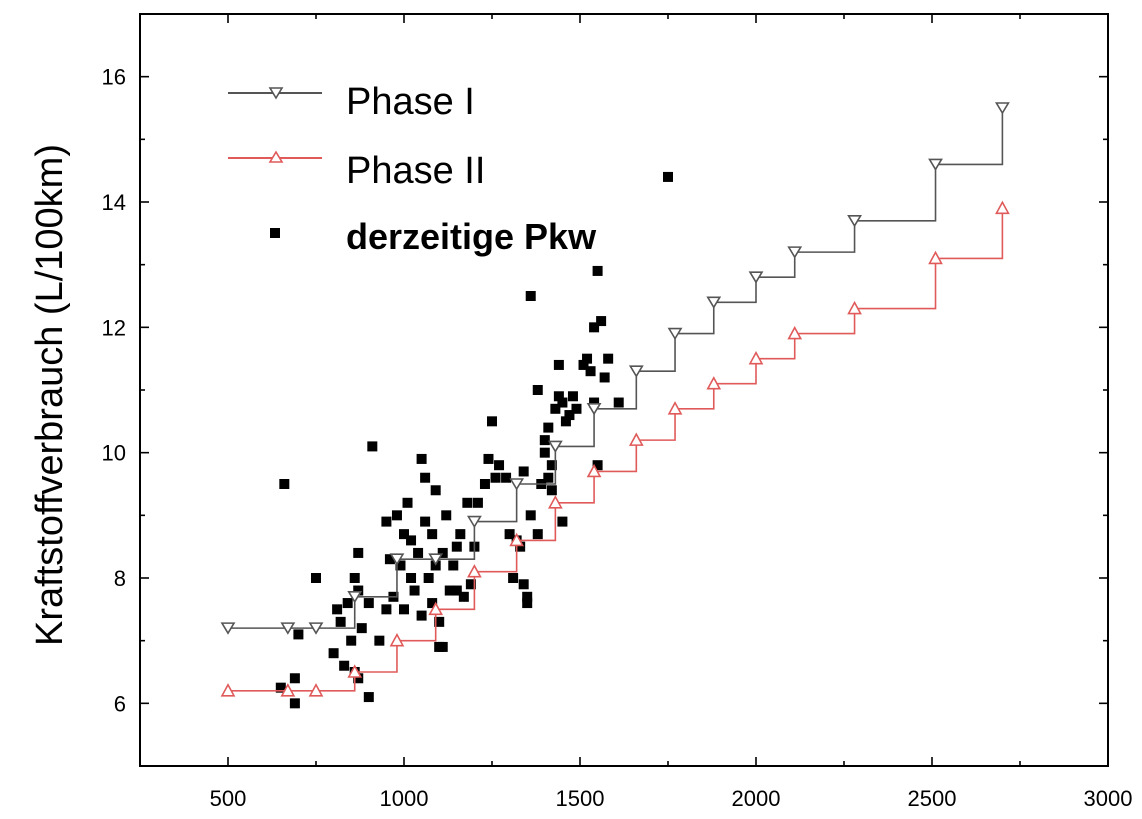  What do you see at coordinates (50, 395) in the screenshot?
I see `y-axis-label: Kraftstoffverbrauch (L/100km)` at bounding box center [50, 395].